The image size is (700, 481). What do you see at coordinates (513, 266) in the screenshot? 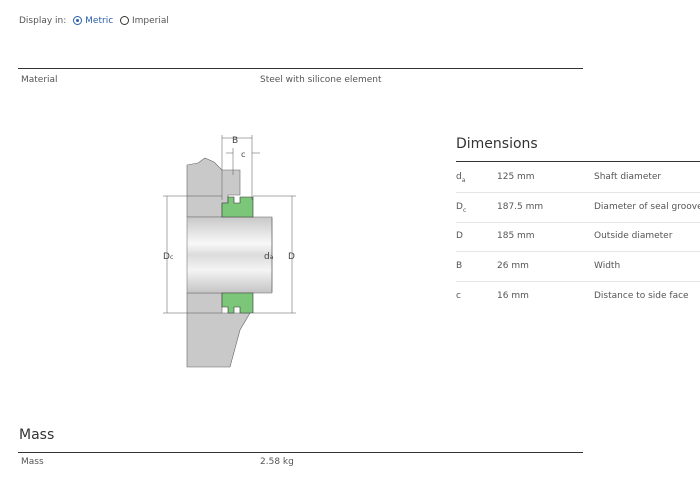
I see `dimension-value: 26 mm` at bounding box center [513, 266].